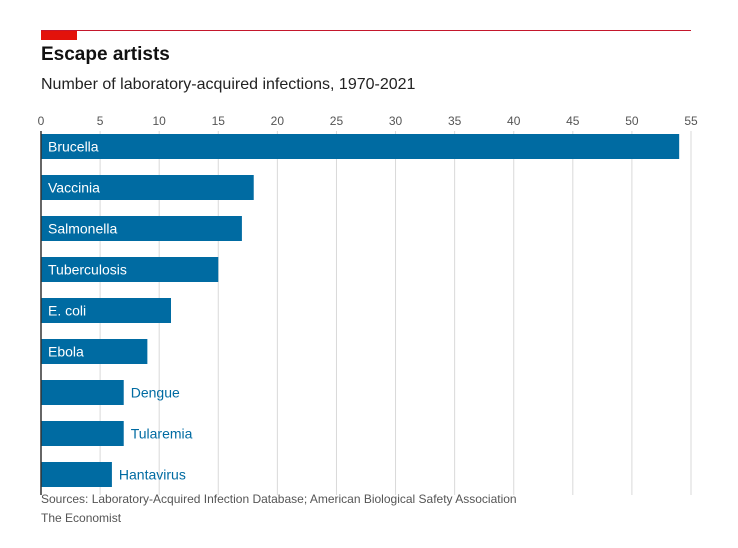 This screenshot has height=548, width=738. Describe the element at coordinates (59, 35) in the screenshot. I see `economist-red-tag` at that location.